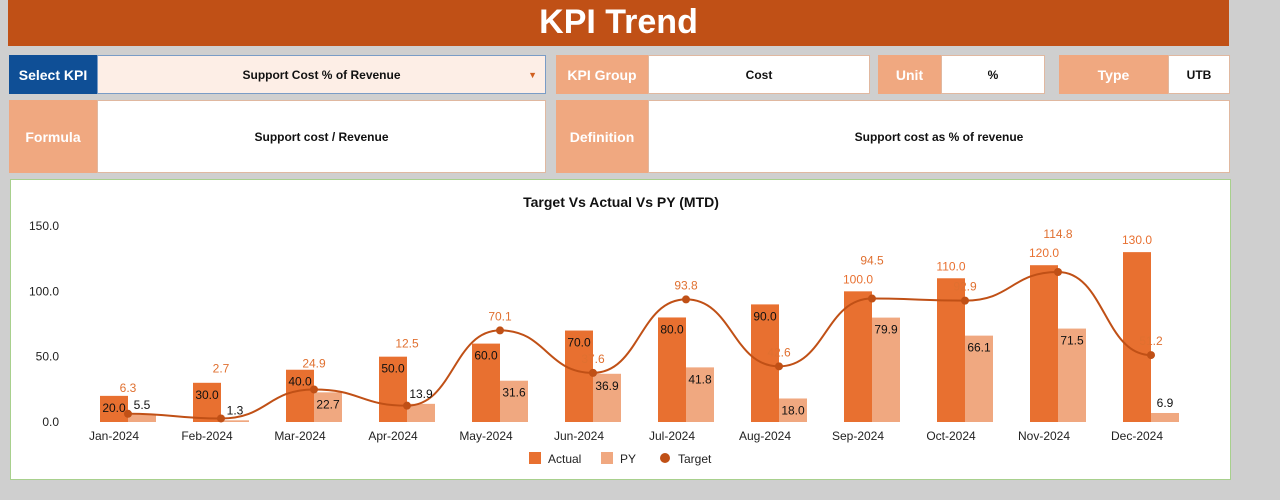 This screenshot has height=500, width=1280. I want to click on x-tick-label: Mar-2024, so click(300, 436).